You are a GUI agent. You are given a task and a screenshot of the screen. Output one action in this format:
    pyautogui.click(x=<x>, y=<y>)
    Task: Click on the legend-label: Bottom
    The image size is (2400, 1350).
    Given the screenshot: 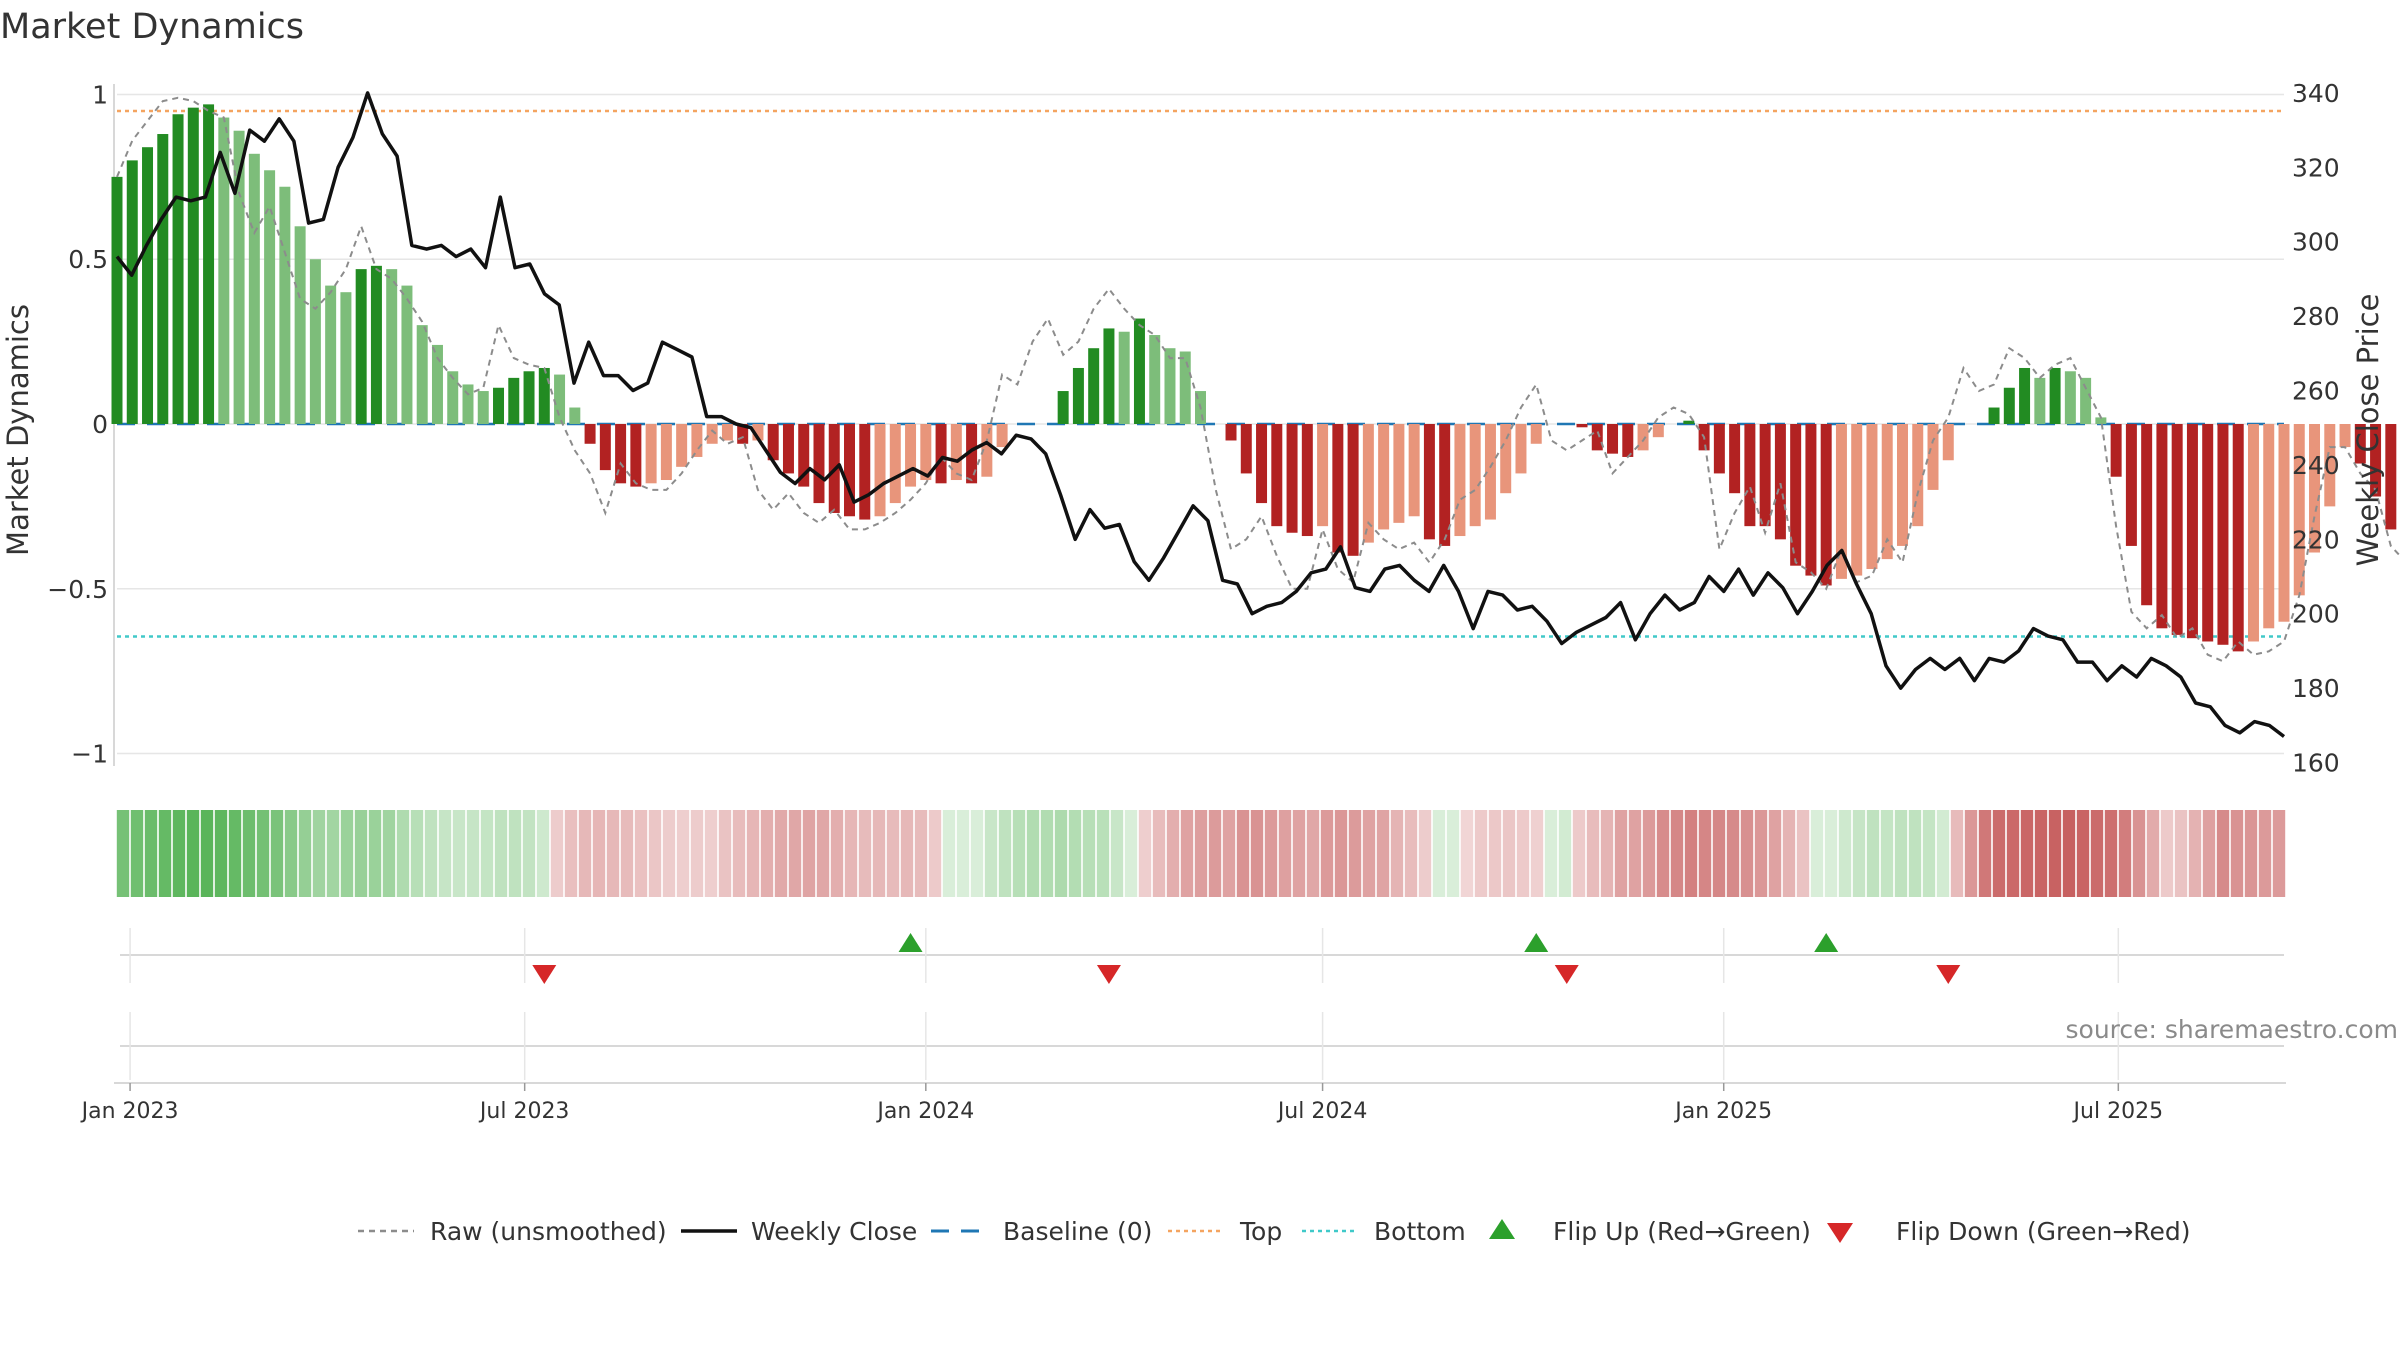 What is the action you would take?
    pyautogui.click(x=1420, y=1231)
    